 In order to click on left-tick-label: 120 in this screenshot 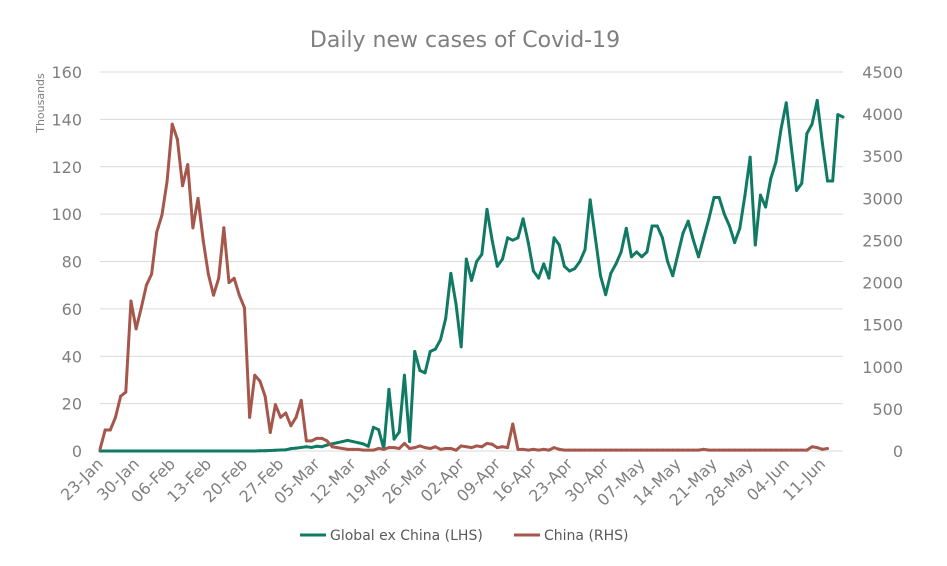, I will do `click(66, 167)`.